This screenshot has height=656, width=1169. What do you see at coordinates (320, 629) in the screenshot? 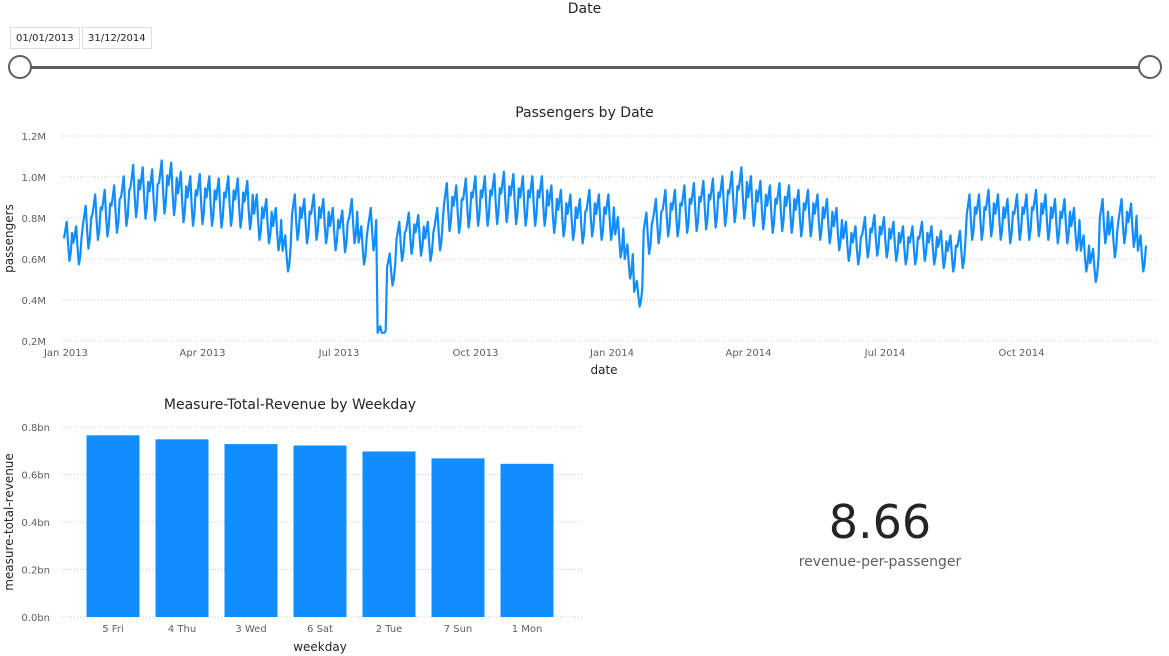
I see `bar-x-tick-label: 6 Sat` at bounding box center [320, 629].